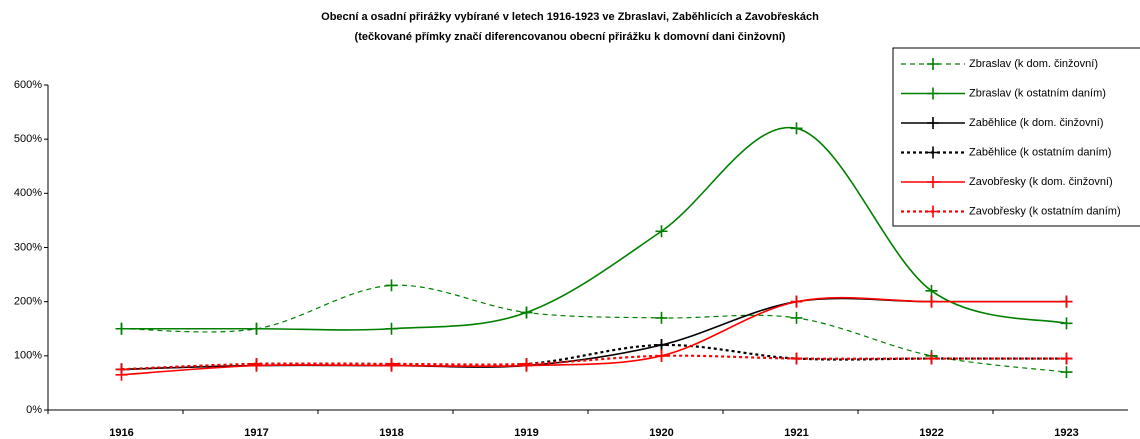 The width and height of the screenshot is (1140, 439). I want to click on x-tick-label: 1922, so click(931, 433).